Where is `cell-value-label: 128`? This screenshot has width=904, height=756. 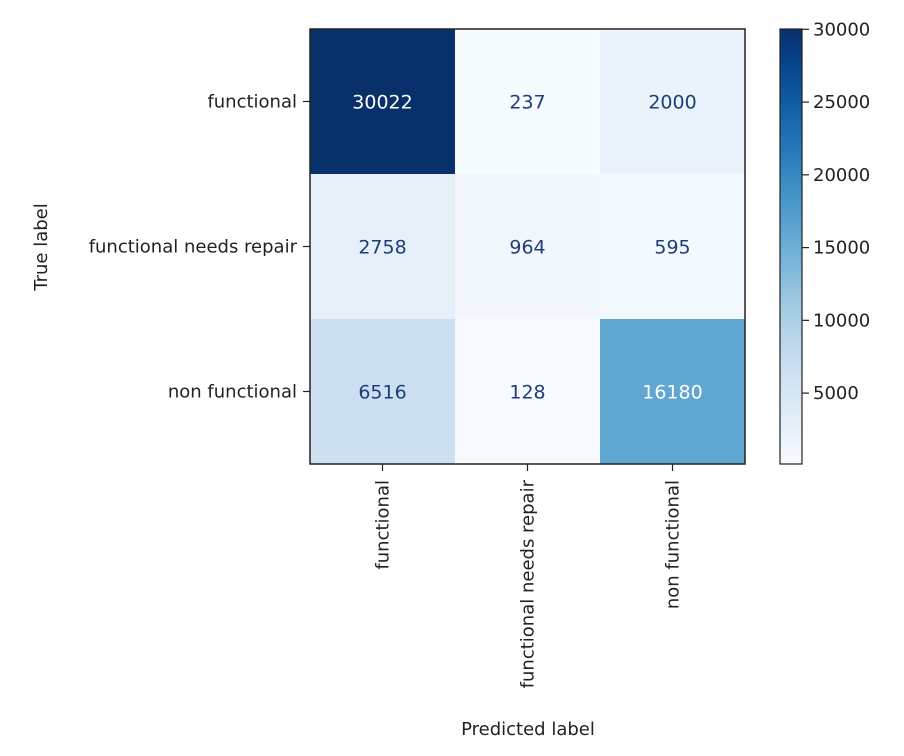 cell-value-label: 128 is located at coordinates (527, 393).